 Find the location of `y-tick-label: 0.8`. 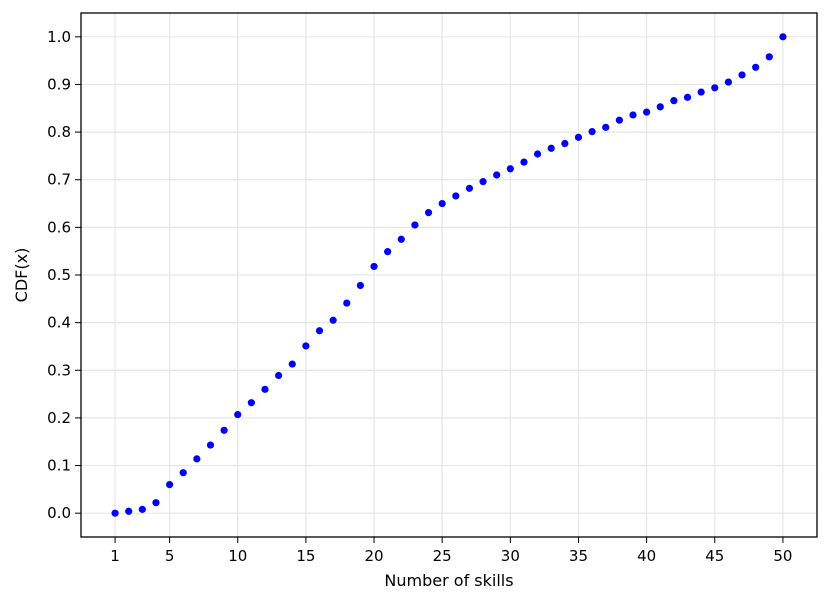

y-tick-label: 0.8 is located at coordinates (59, 132).